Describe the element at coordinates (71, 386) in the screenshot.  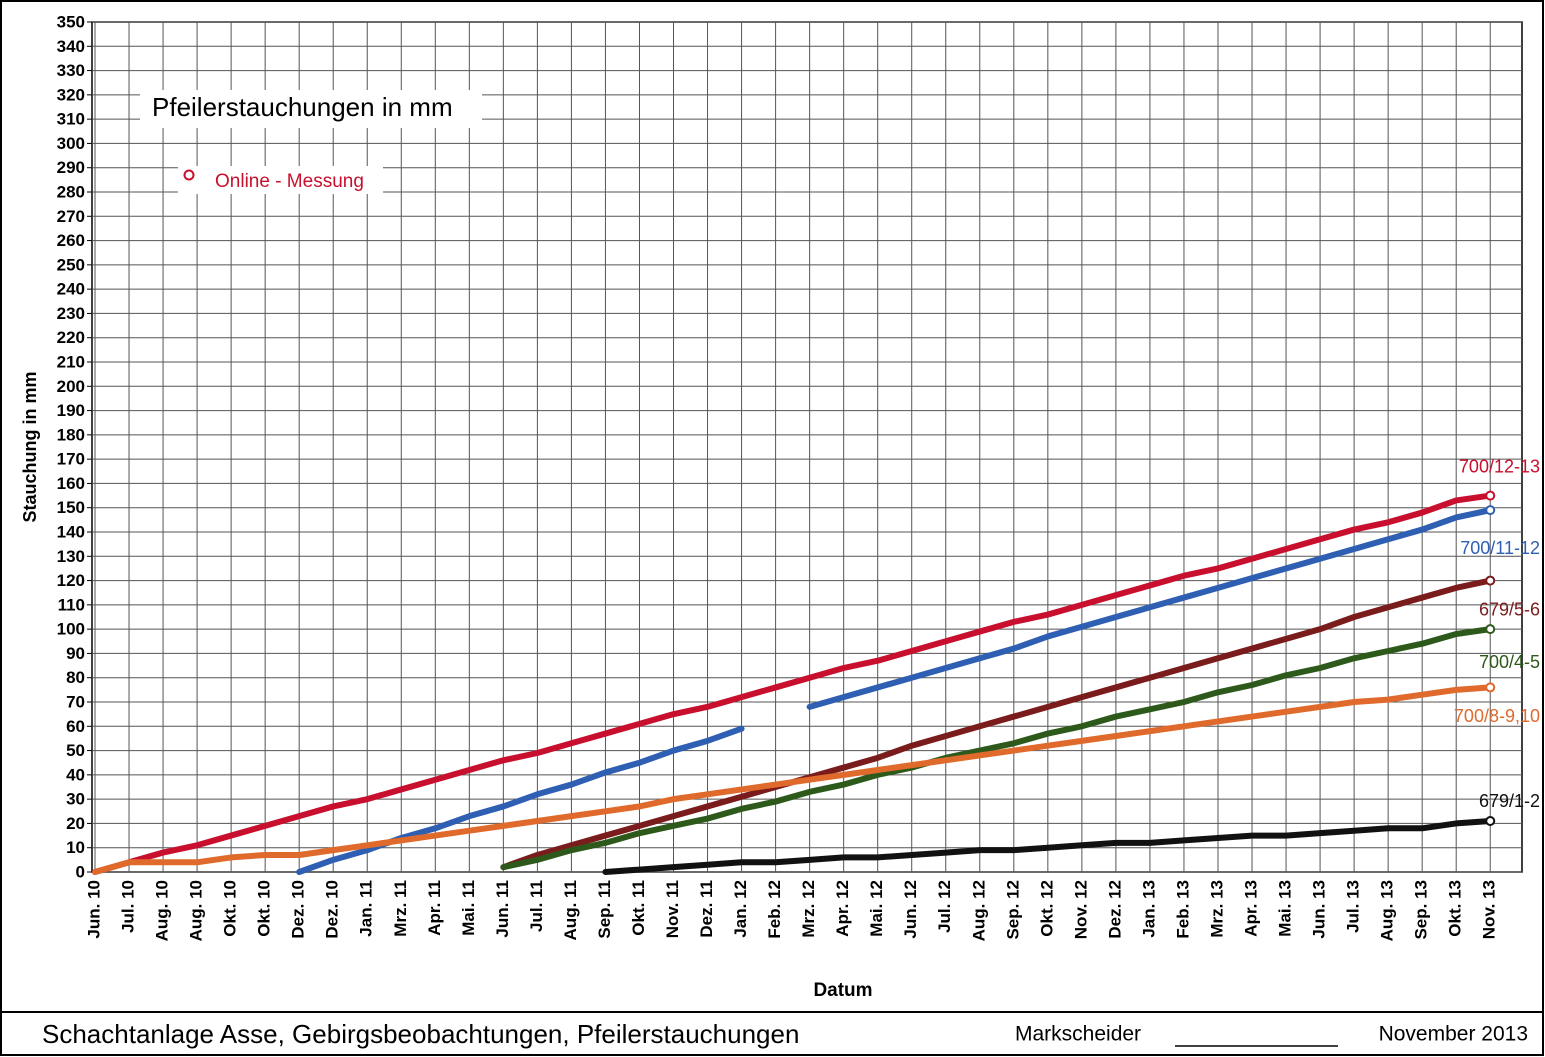
I see `y-tick-label: 200` at that location.